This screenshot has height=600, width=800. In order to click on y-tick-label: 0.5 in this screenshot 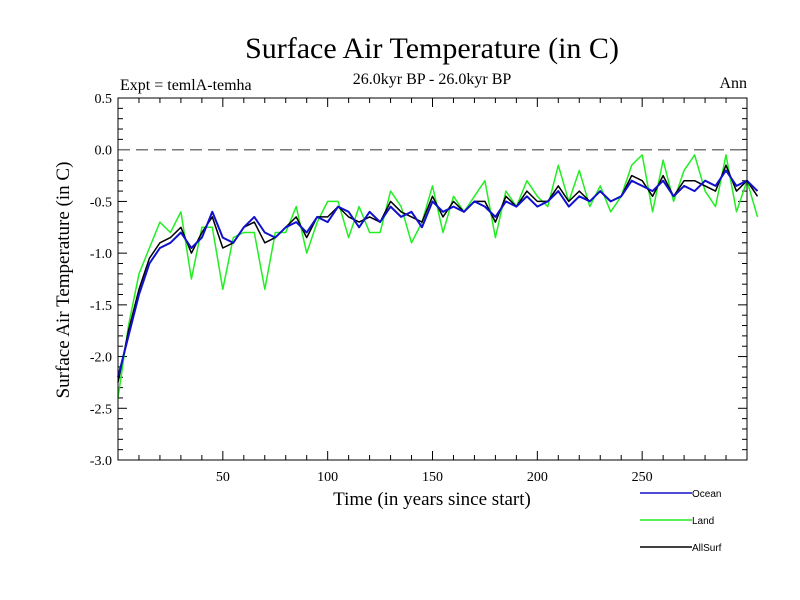, I will do `click(104, 99)`.